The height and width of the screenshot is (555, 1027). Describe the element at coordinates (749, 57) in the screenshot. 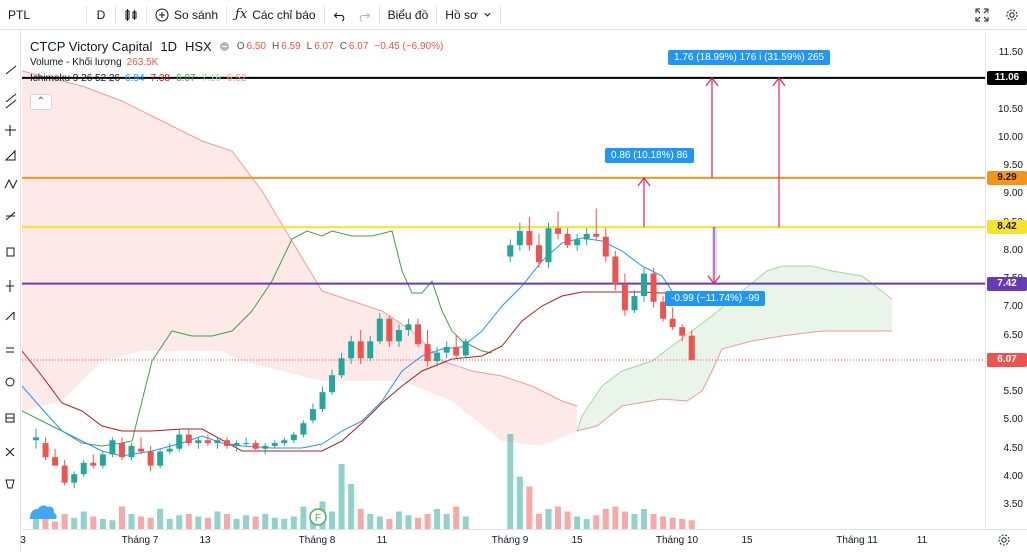

I see `measurement-label-top: 1.76 (18.99%) 176 i (31.59%) 265` at that location.